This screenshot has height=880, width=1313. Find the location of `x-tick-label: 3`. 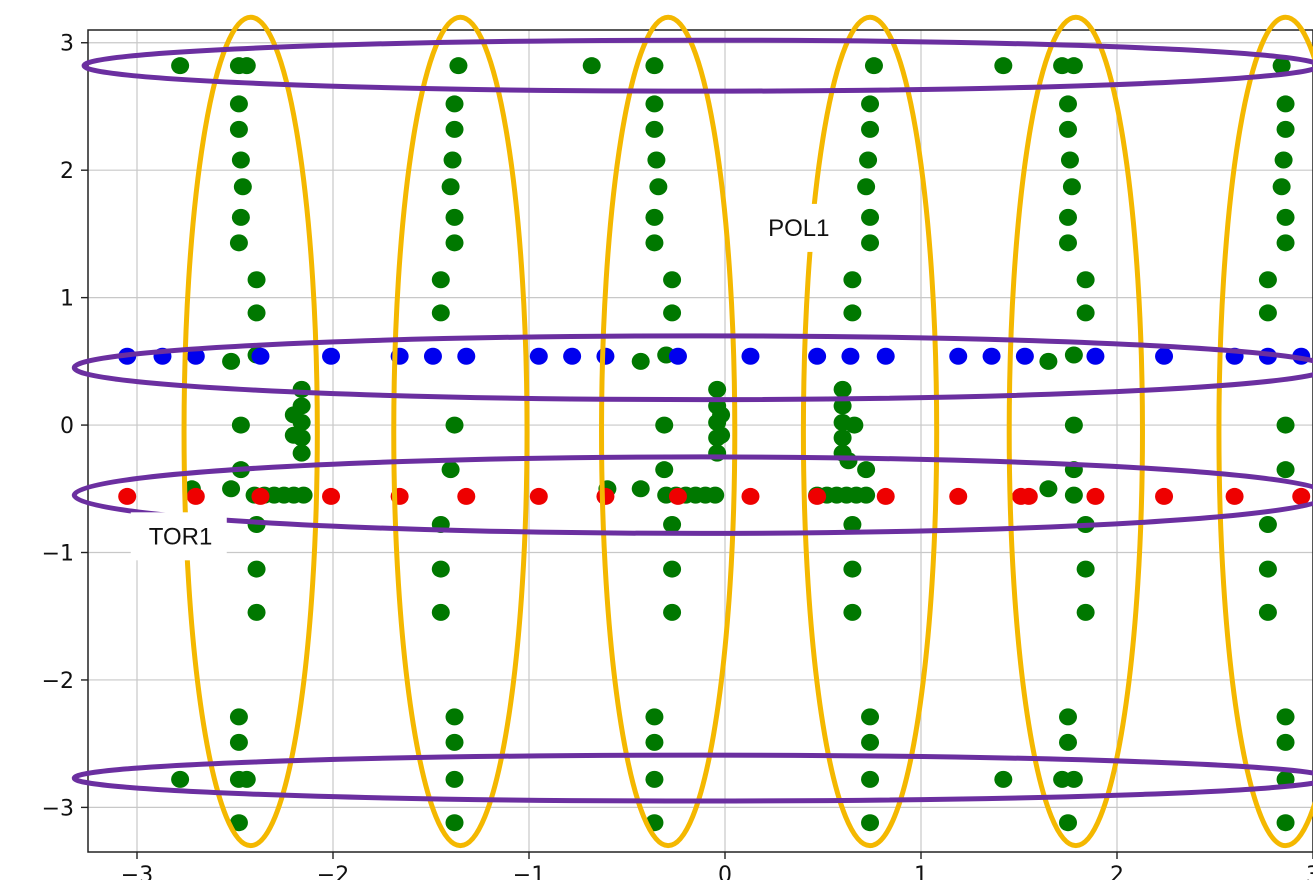

x-tick-label: 3 is located at coordinates (1309, 871).